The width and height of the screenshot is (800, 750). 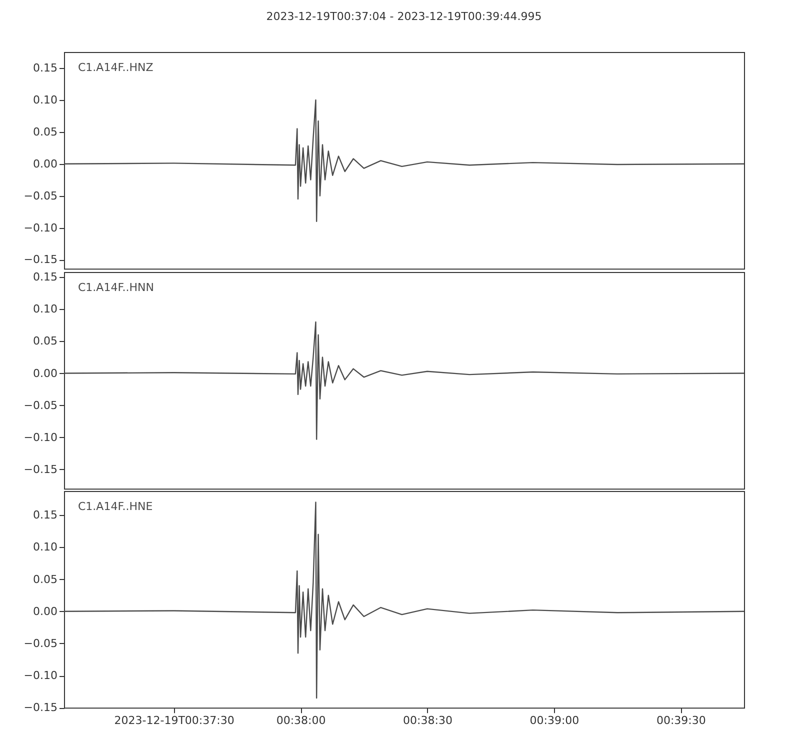 What do you see at coordinates (174, 721) in the screenshot?
I see `x-tick-label: 2023-12-19T00:37:30` at bounding box center [174, 721].